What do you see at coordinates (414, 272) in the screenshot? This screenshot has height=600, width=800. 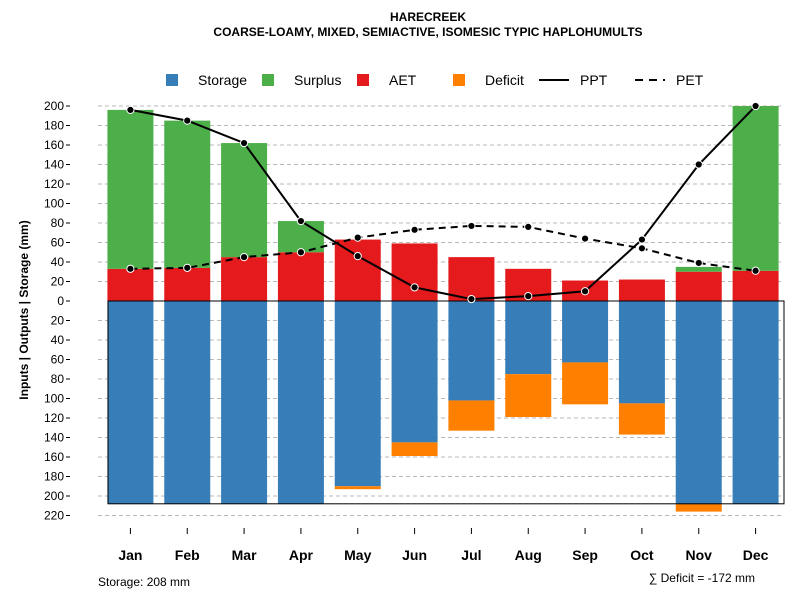 I see `bar-aet-jun` at bounding box center [414, 272].